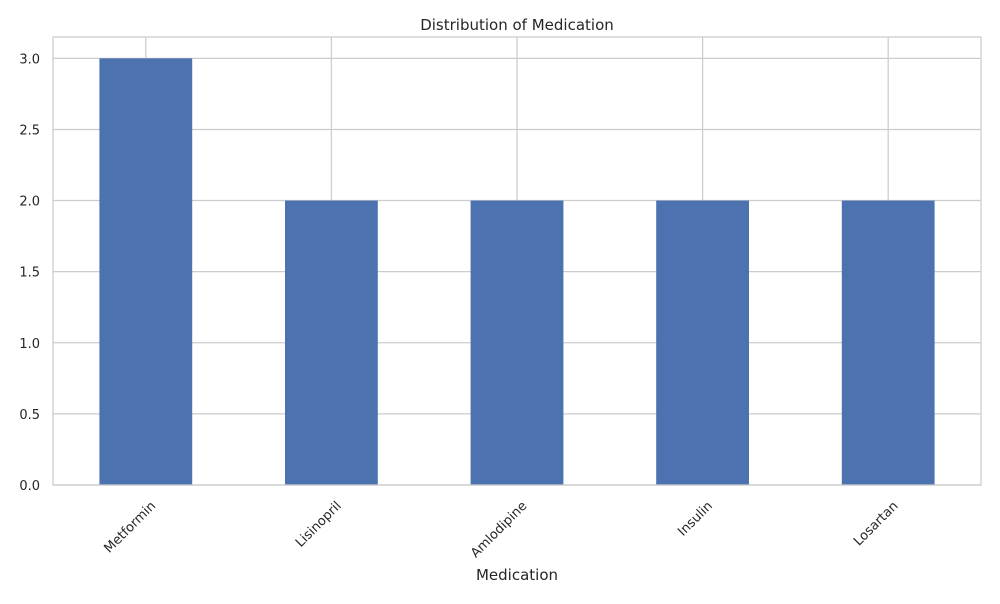 The height and width of the screenshot is (604, 1000). What do you see at coordinates (29, 130) in the screenshot?
I see `y-tick-label: 2.5` at bounding box center [29, 130].